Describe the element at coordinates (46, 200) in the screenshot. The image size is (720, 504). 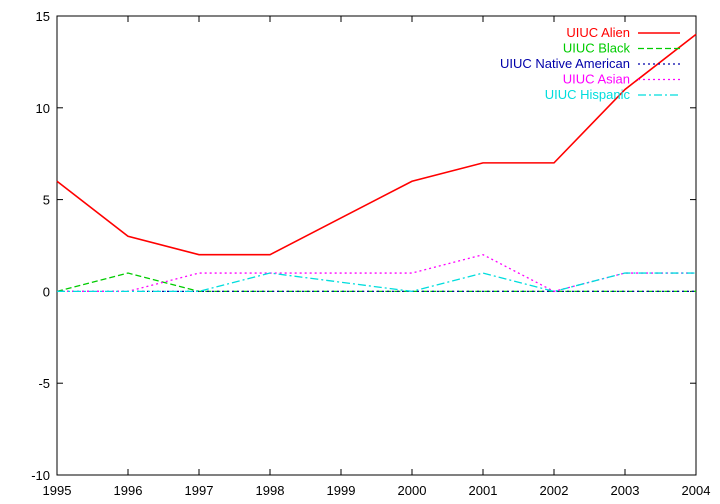
I see `y-tick-label: 5` at that location.